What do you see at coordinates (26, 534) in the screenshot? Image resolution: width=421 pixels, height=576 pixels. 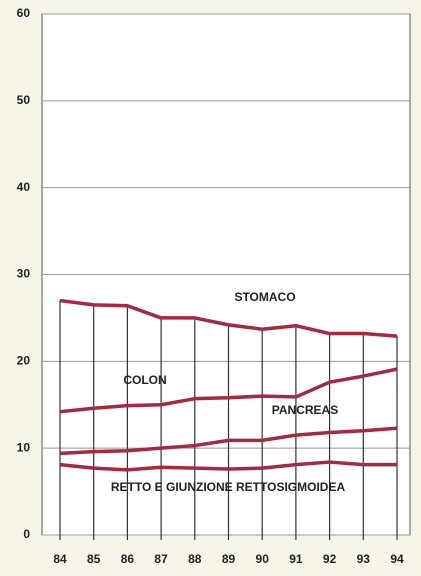 I see `y-tick-label: 0` at bounding box center [26, 534].